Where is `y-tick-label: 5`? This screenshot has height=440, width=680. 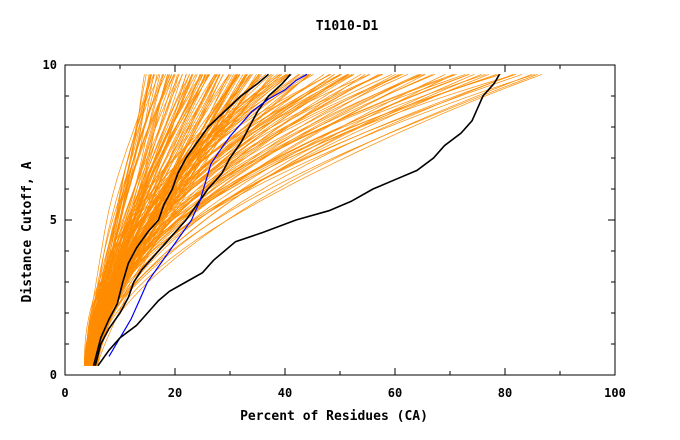
y-tick-label: 5 is located at coordinates (53, 220).